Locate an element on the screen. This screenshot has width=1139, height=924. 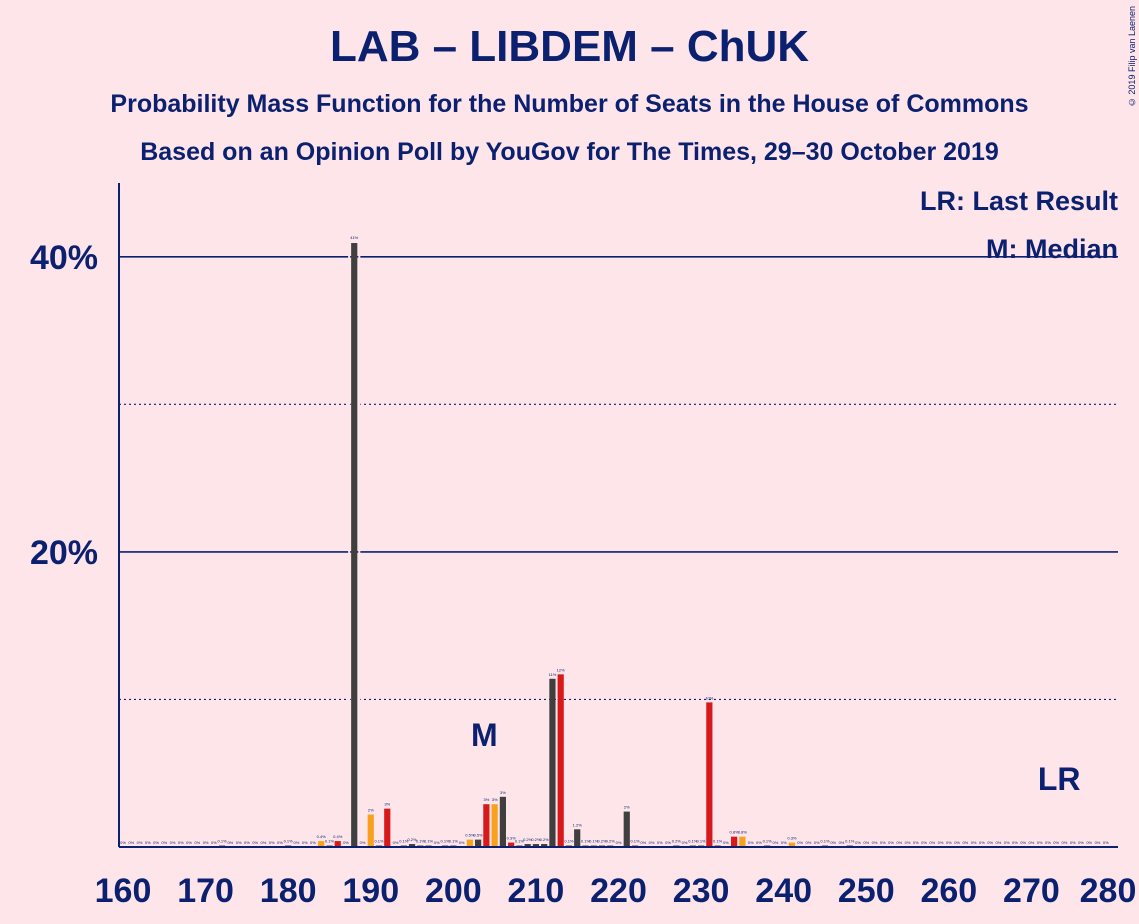
bar-label-seat-247: 0% is located at coordinates (842, 842).